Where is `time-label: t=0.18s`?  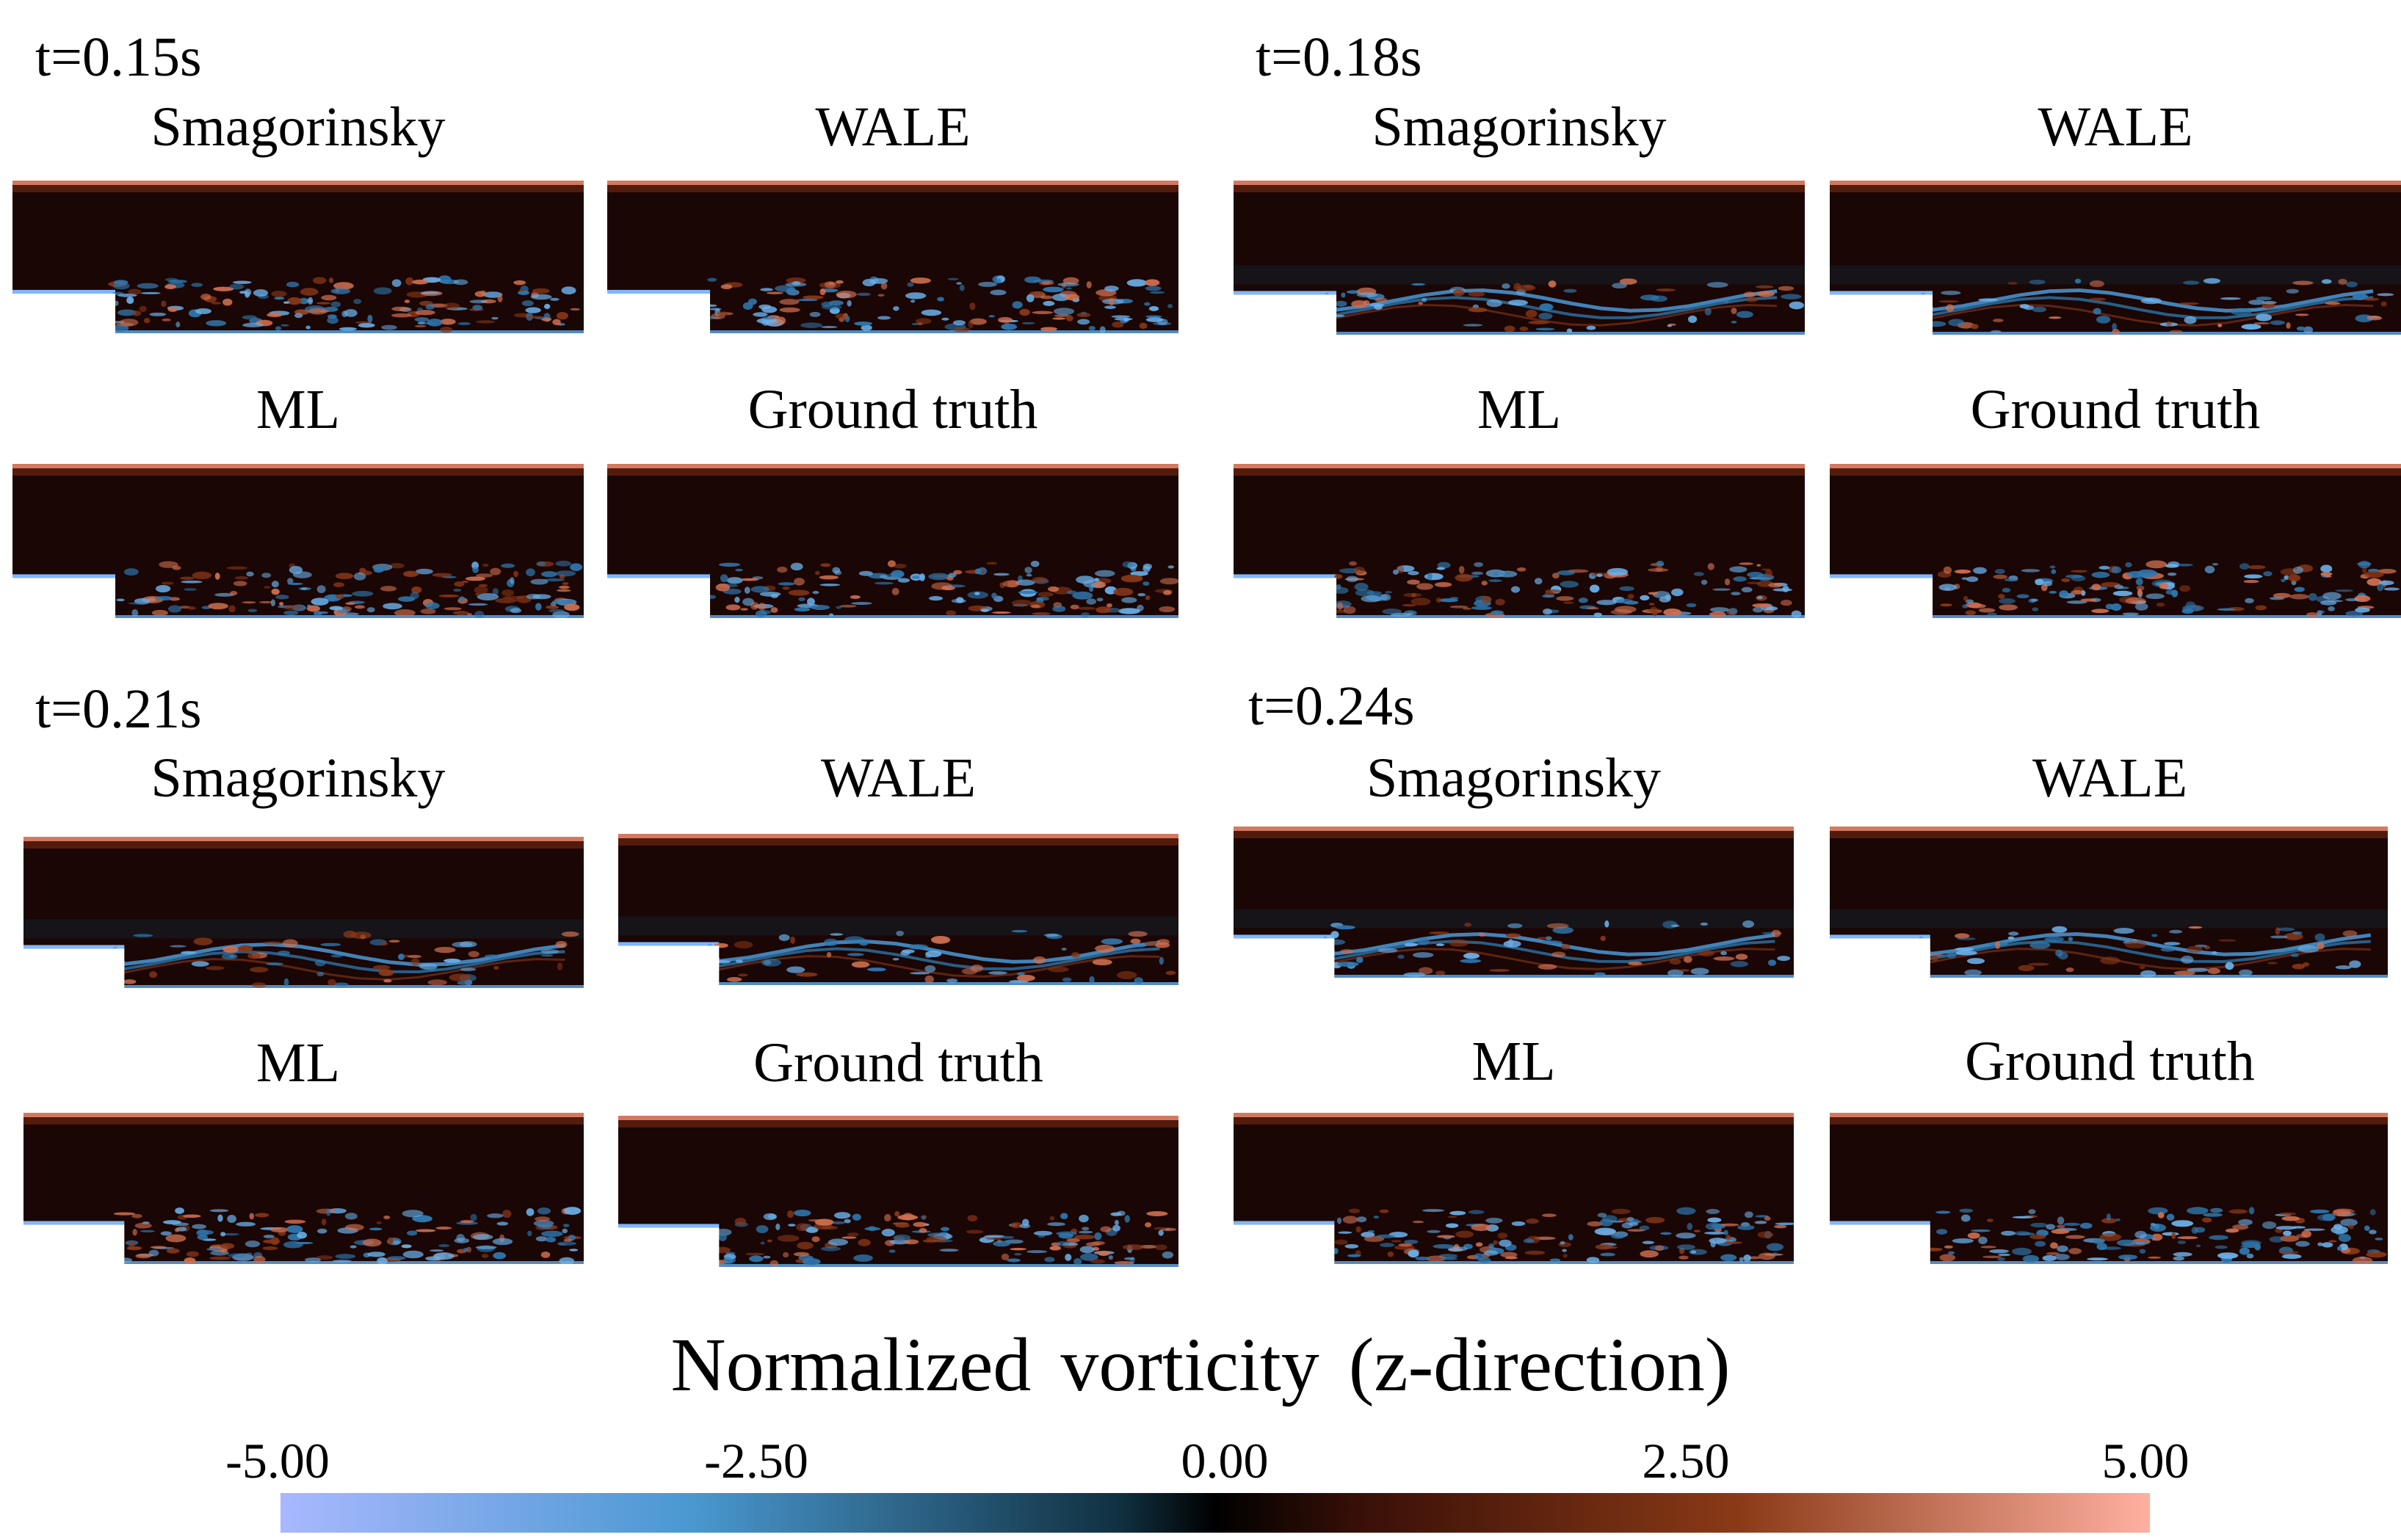
time-label: t=0.18s is located at coordinates (1339, 57).